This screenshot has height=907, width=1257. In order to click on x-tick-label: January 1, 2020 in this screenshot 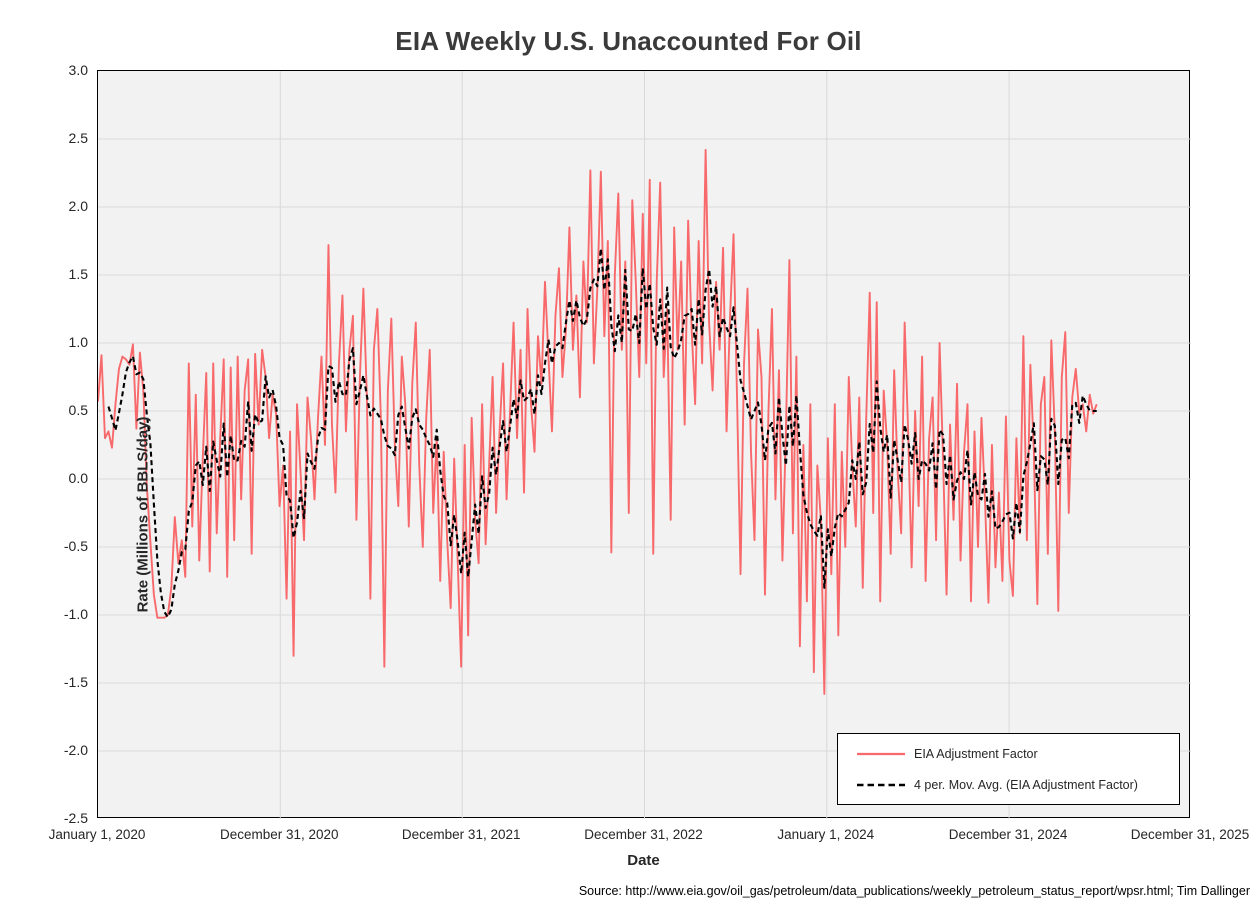, I will do `click(97, 834)`.